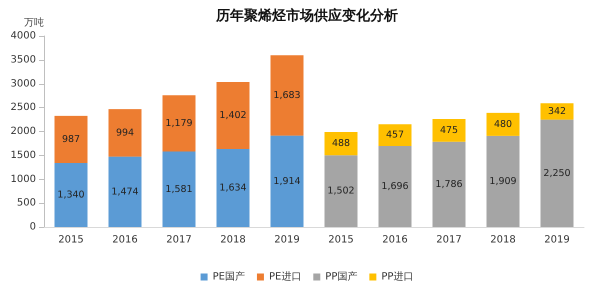 This screenshot has height=289, width=614. I want to click on y-tick-label: 3500, so click(23, 60).